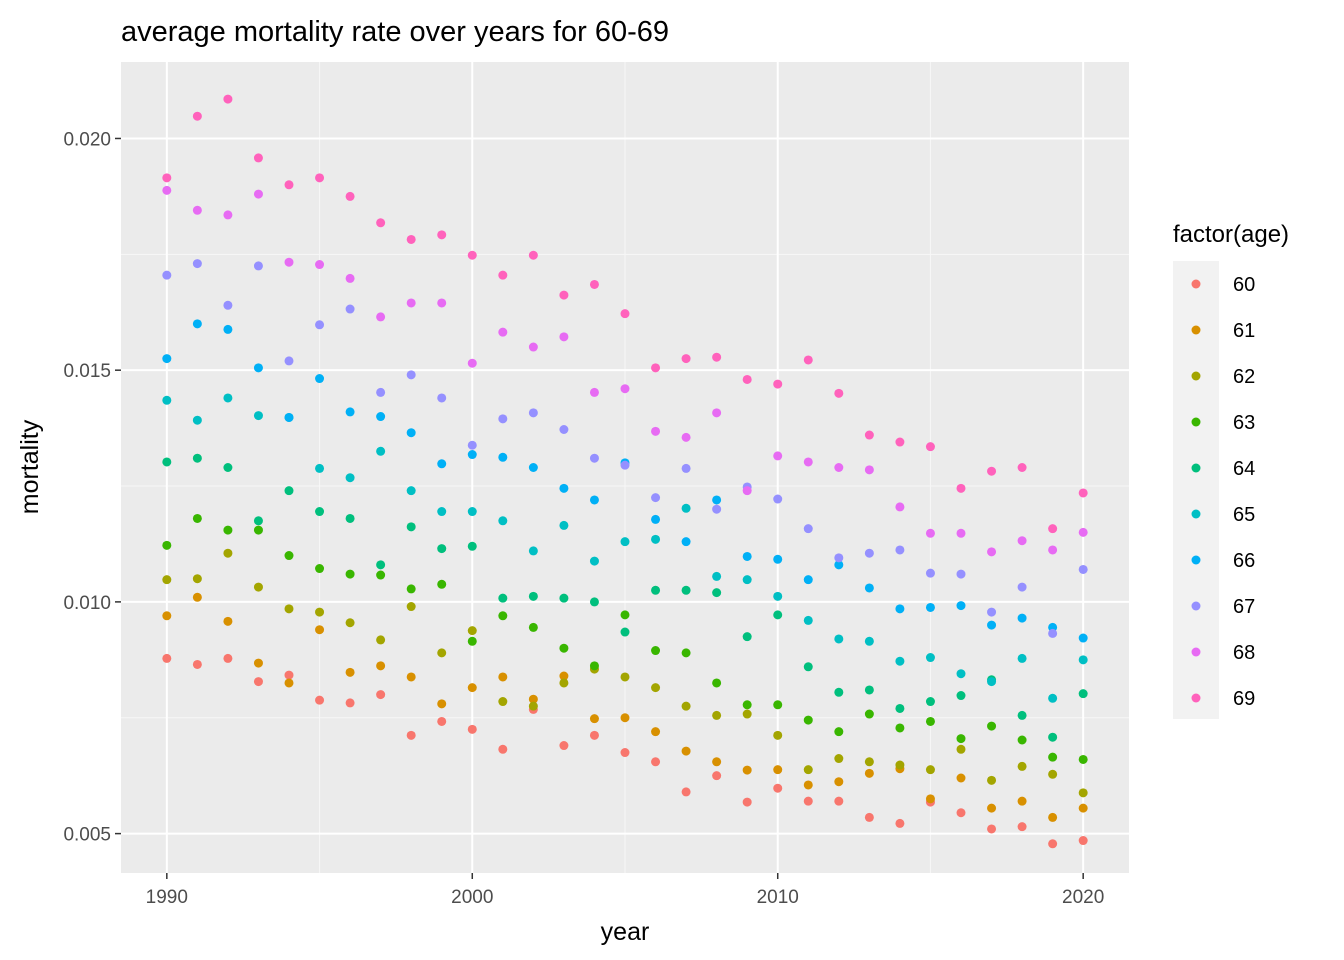 This screenshot has height=960, width=1344. I want to click on x-tick-label: 1990, so click(167, 897).